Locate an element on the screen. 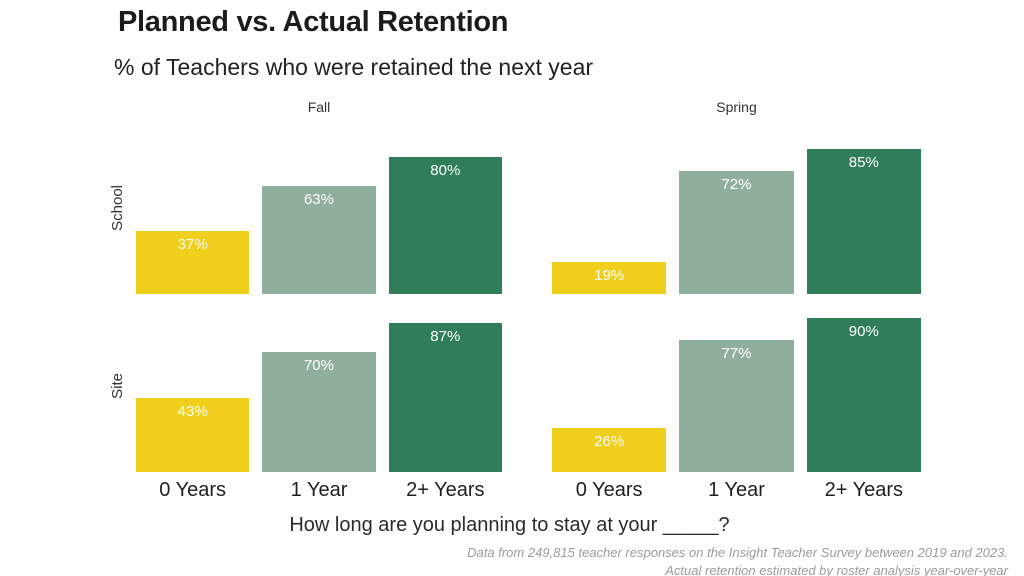 This screenshot has height=576, width=1024. panel-site-fall: 43% 70% 87% is located at coordinates (319, 386).